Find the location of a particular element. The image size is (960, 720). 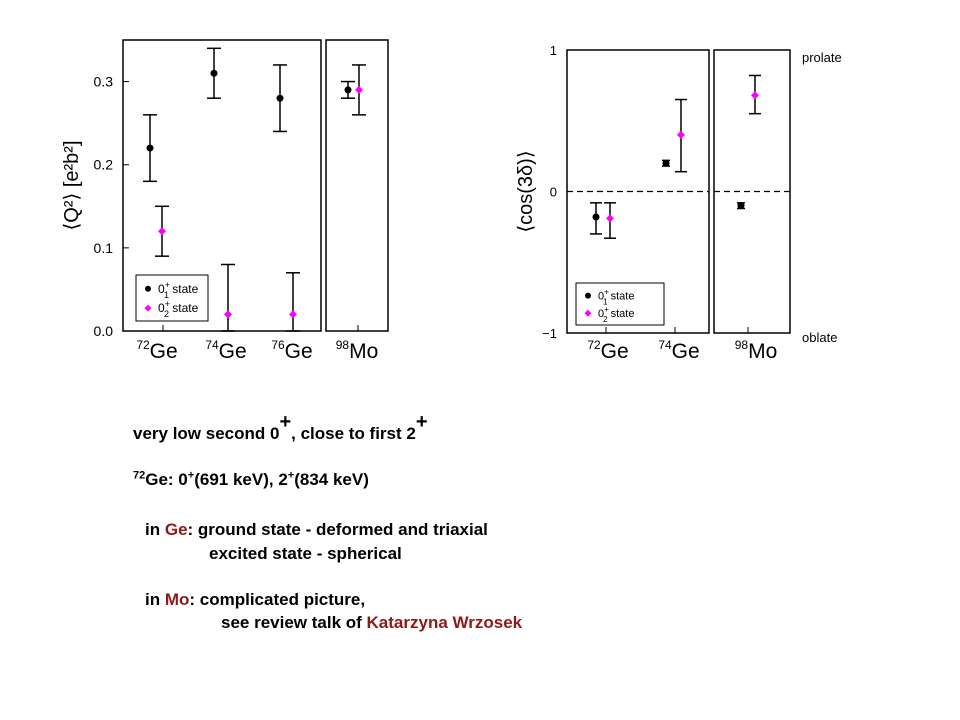

y-tick-label: 1 is located at coordinates (553, 50).